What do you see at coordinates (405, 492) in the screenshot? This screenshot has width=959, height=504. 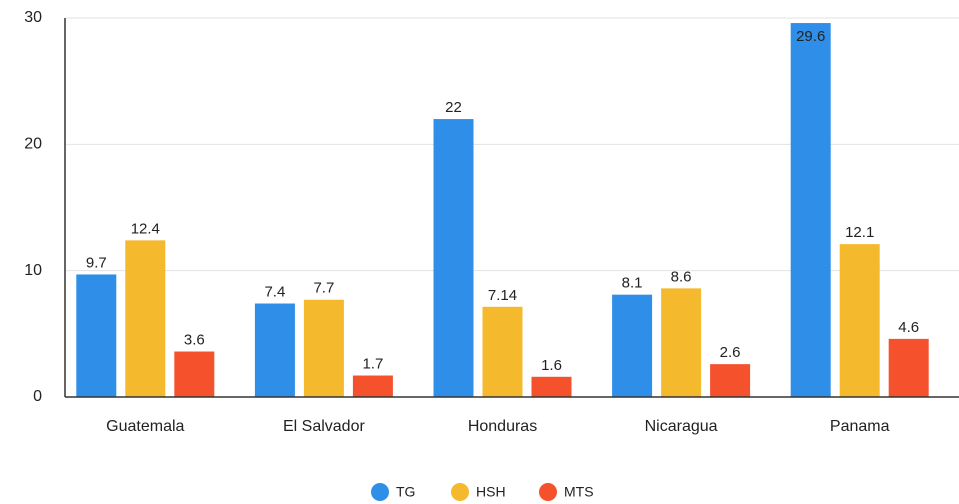 I see `legend-label: TG` at bounding box center [405, 492].